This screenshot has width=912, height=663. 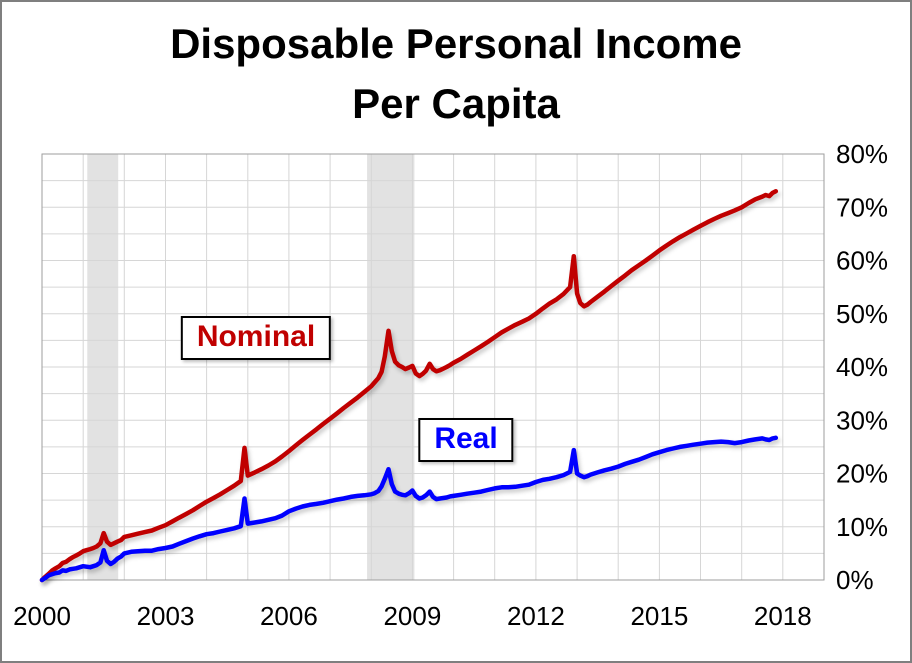 What do you see at coordinates (466, 440) in the screenshot?
I see `real-series-label: Real` at bounding box center [466, 440].